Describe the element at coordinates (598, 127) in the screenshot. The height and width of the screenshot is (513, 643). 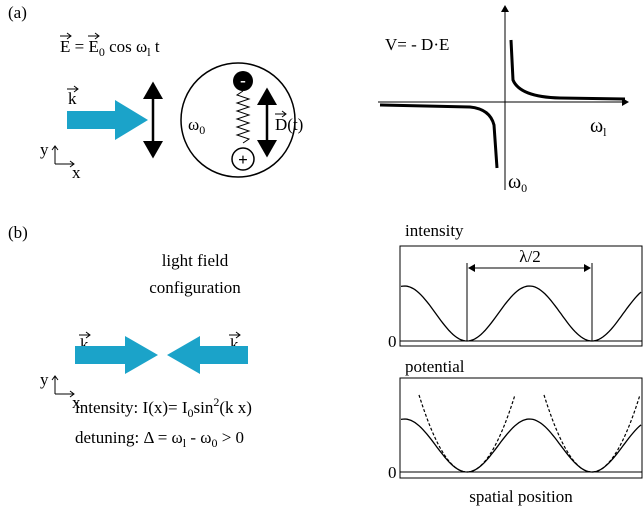
I see `omega-l-axis: ωl` at that location.